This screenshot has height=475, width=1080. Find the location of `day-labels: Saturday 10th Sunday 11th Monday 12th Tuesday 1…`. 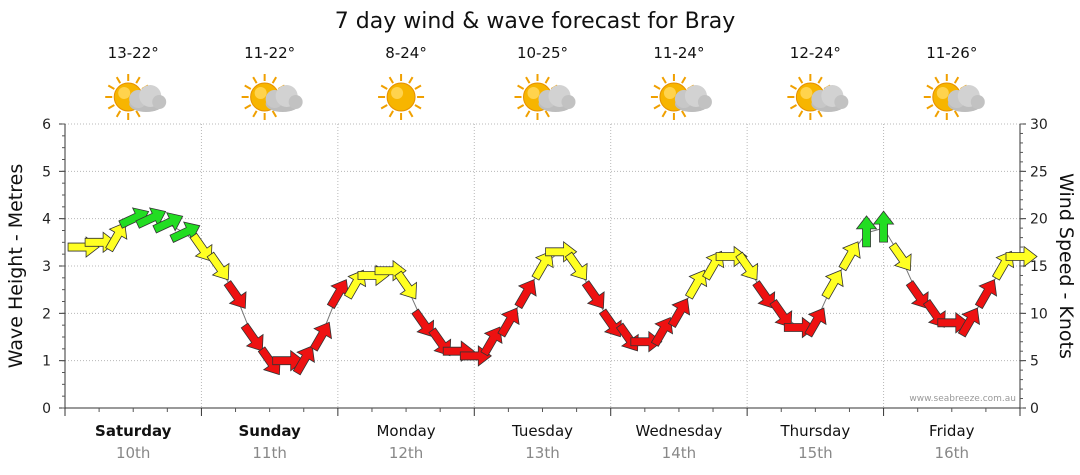

day-labels: Saturday 10th Sunday 11th Monday 12th Tuesday 1… is located at coordinates (535, 442).